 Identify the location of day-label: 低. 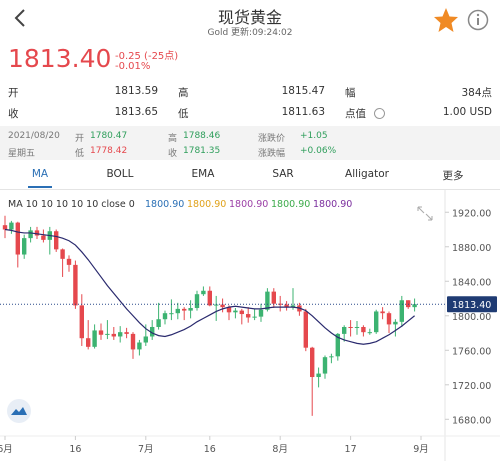
(80, 154).